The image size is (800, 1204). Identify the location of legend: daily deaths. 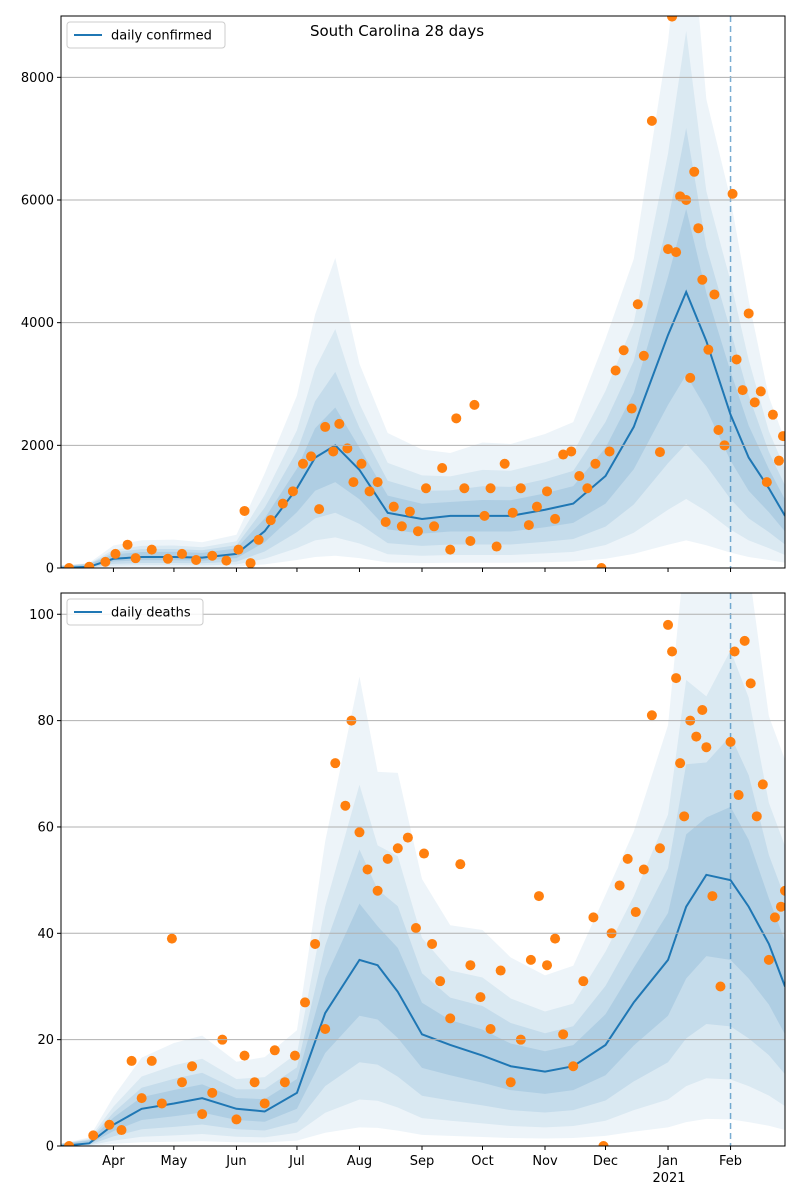
(135, 612).